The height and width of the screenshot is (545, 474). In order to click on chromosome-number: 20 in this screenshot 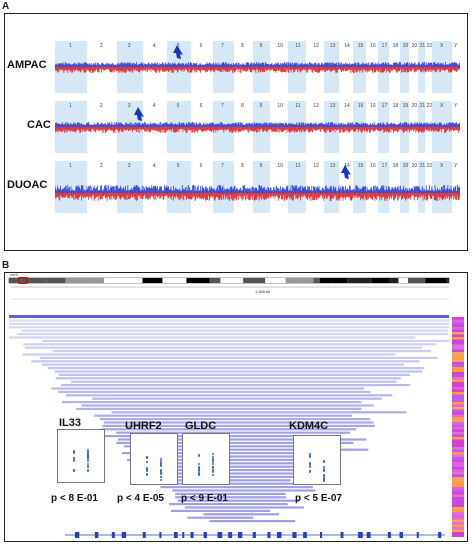, I will do `click(414, 106)`.